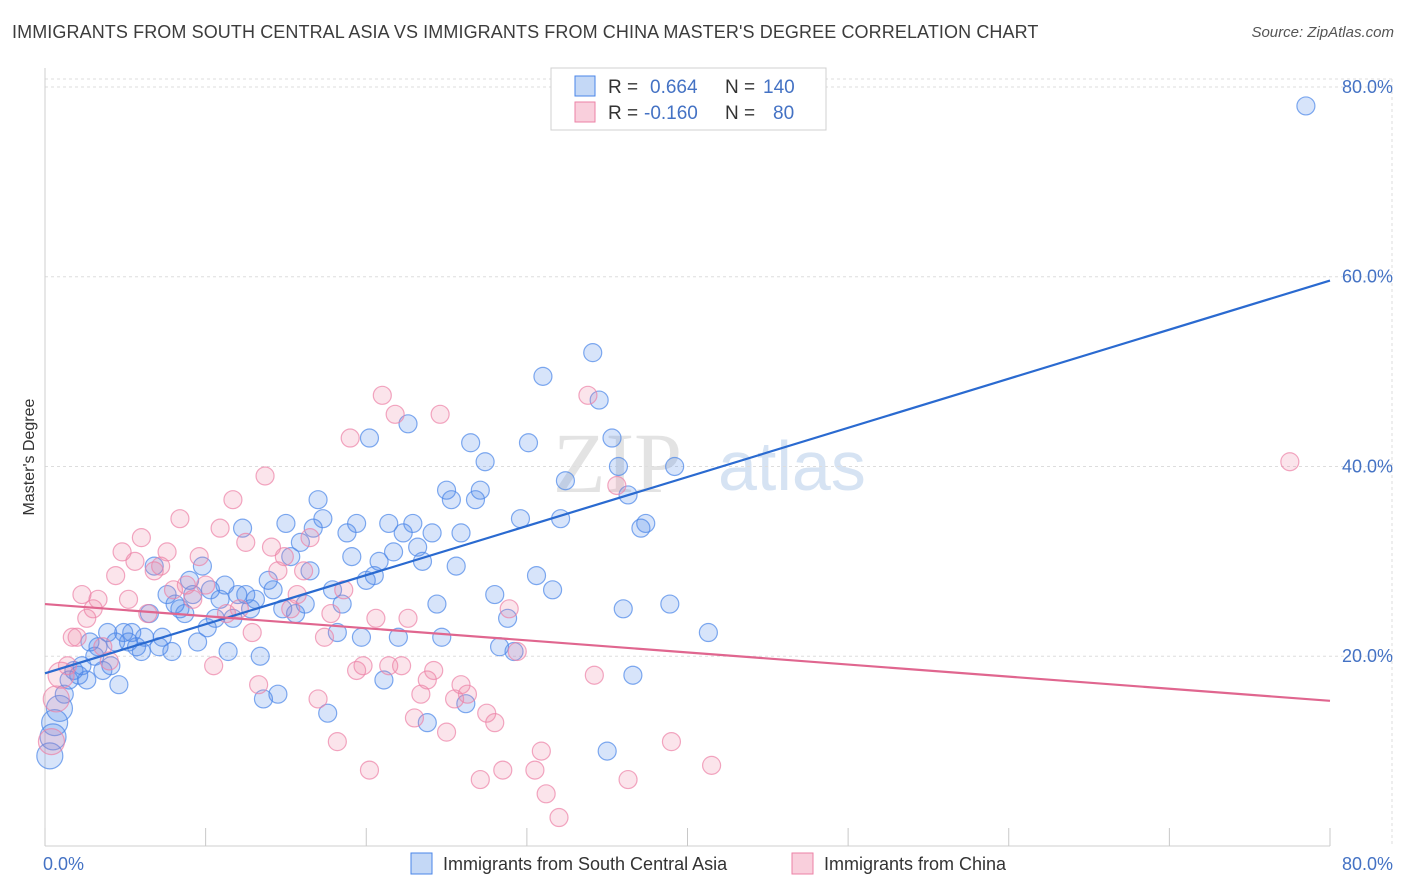 The width and height of the screenshot is (1406, 892). I want to click on stats-r-value-2: -0.160, so click(671, 113).